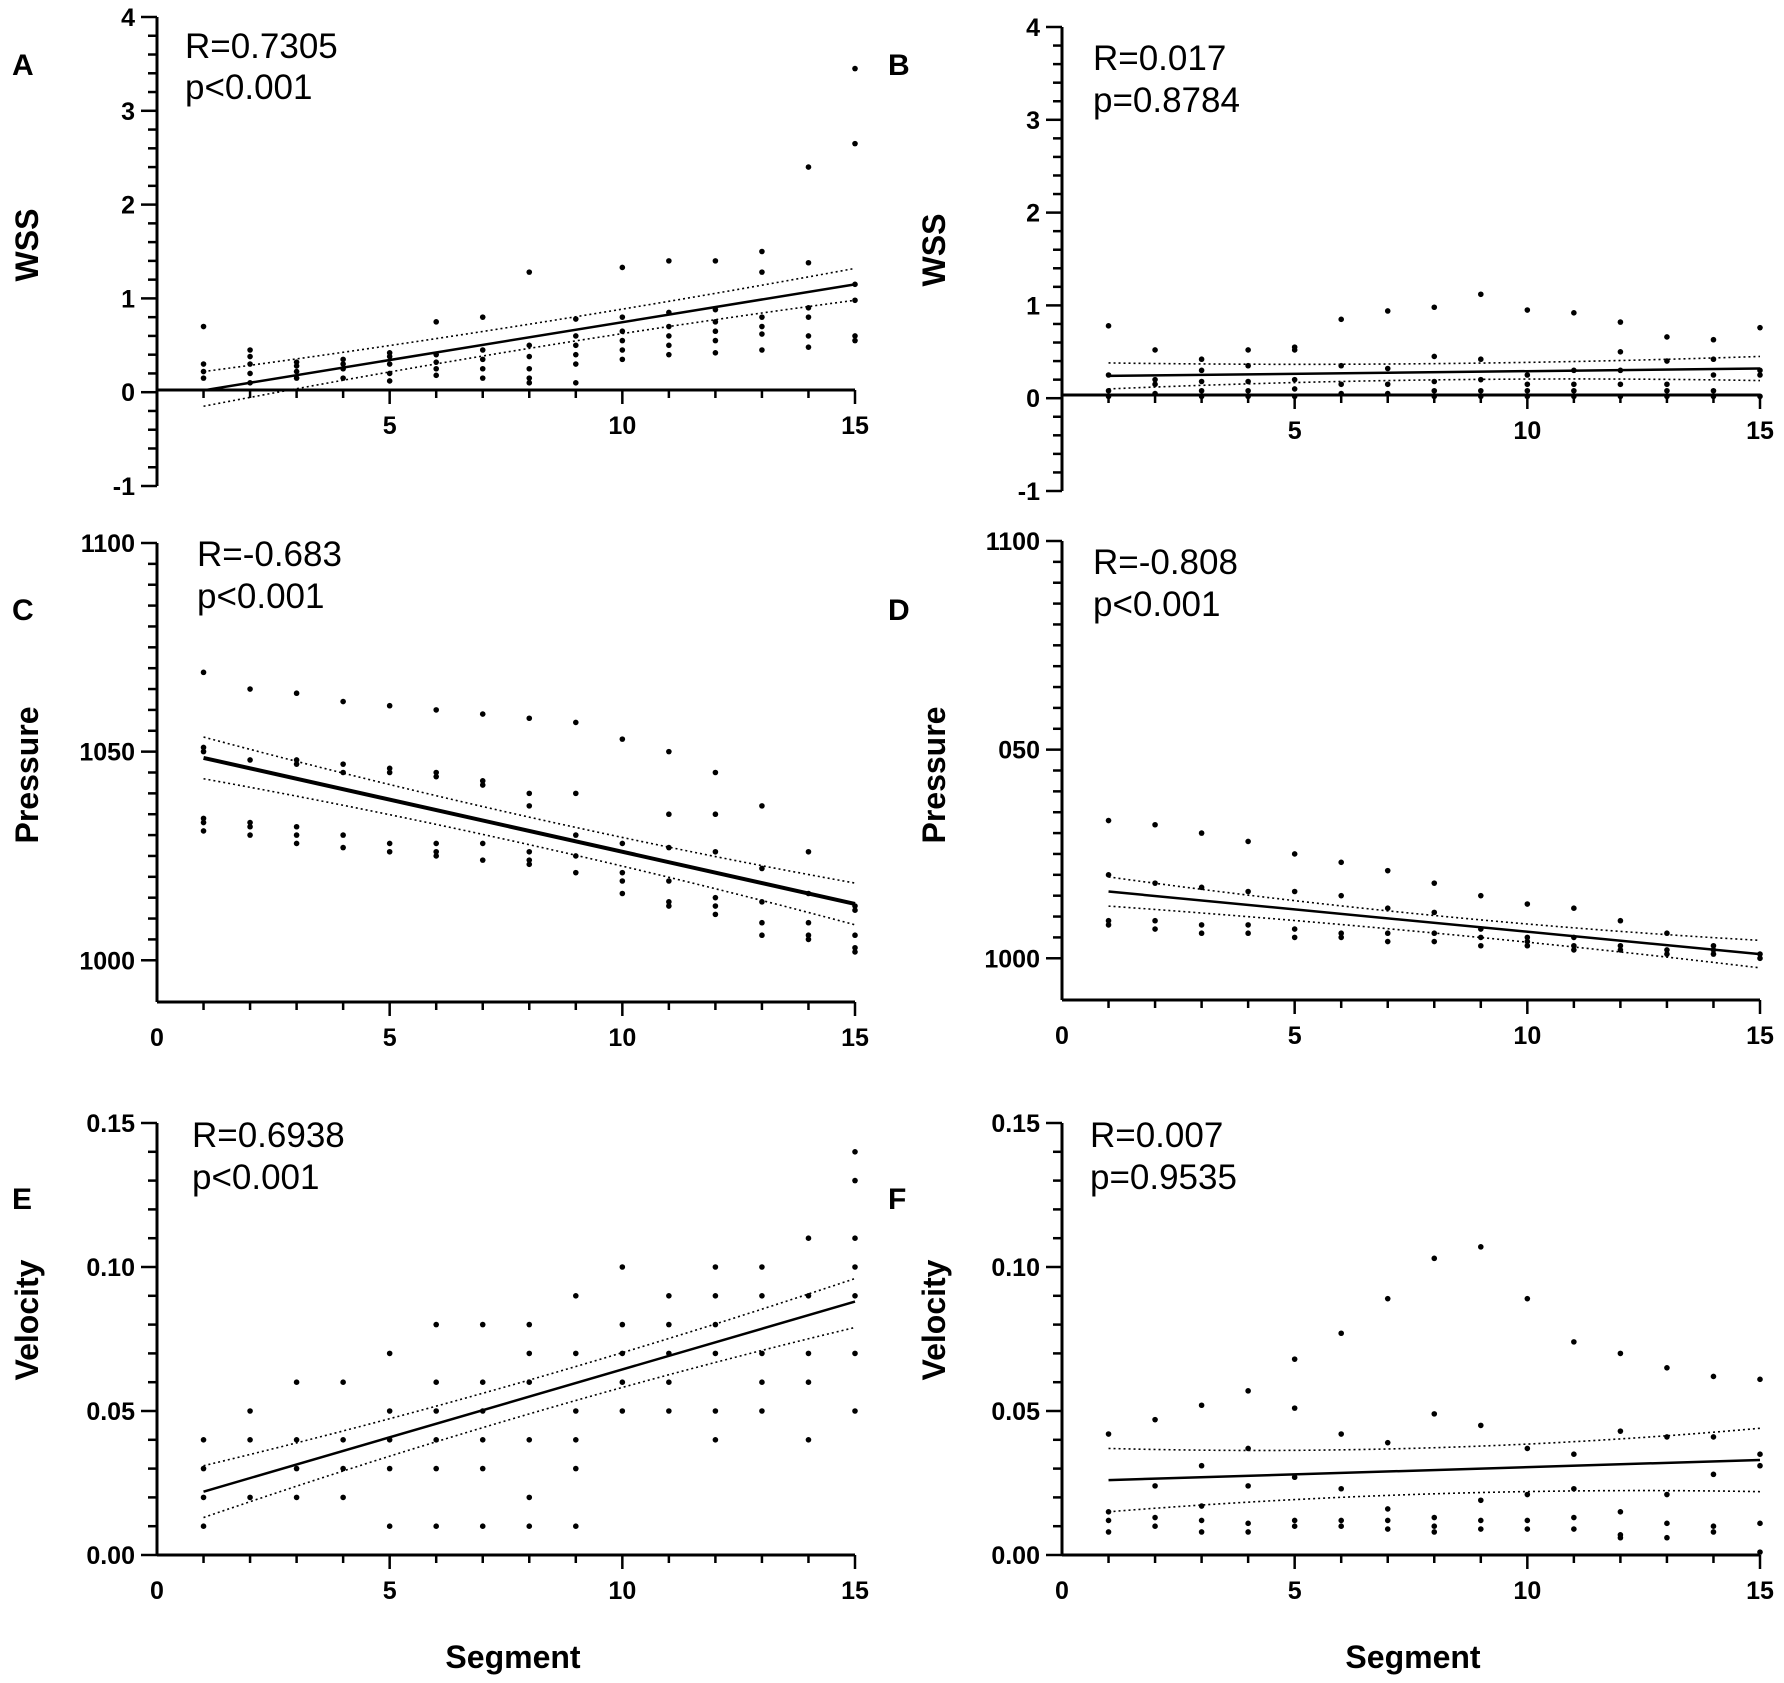 The height and width of the screenshot is (1683, 1784). What do you see at coordinates (934, 250) in the screenshot?
I see `y-axis-label: WSS` at bounding box center [934, 250].